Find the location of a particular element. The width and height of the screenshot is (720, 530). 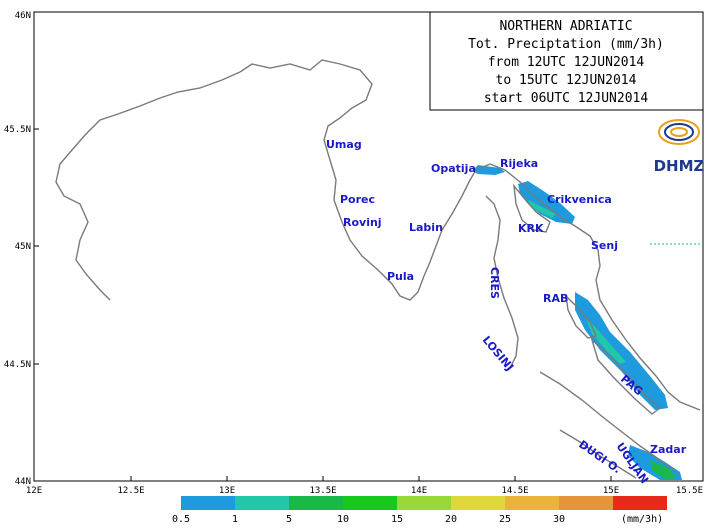

place-label: Porec is located at coordinates (357, 199).